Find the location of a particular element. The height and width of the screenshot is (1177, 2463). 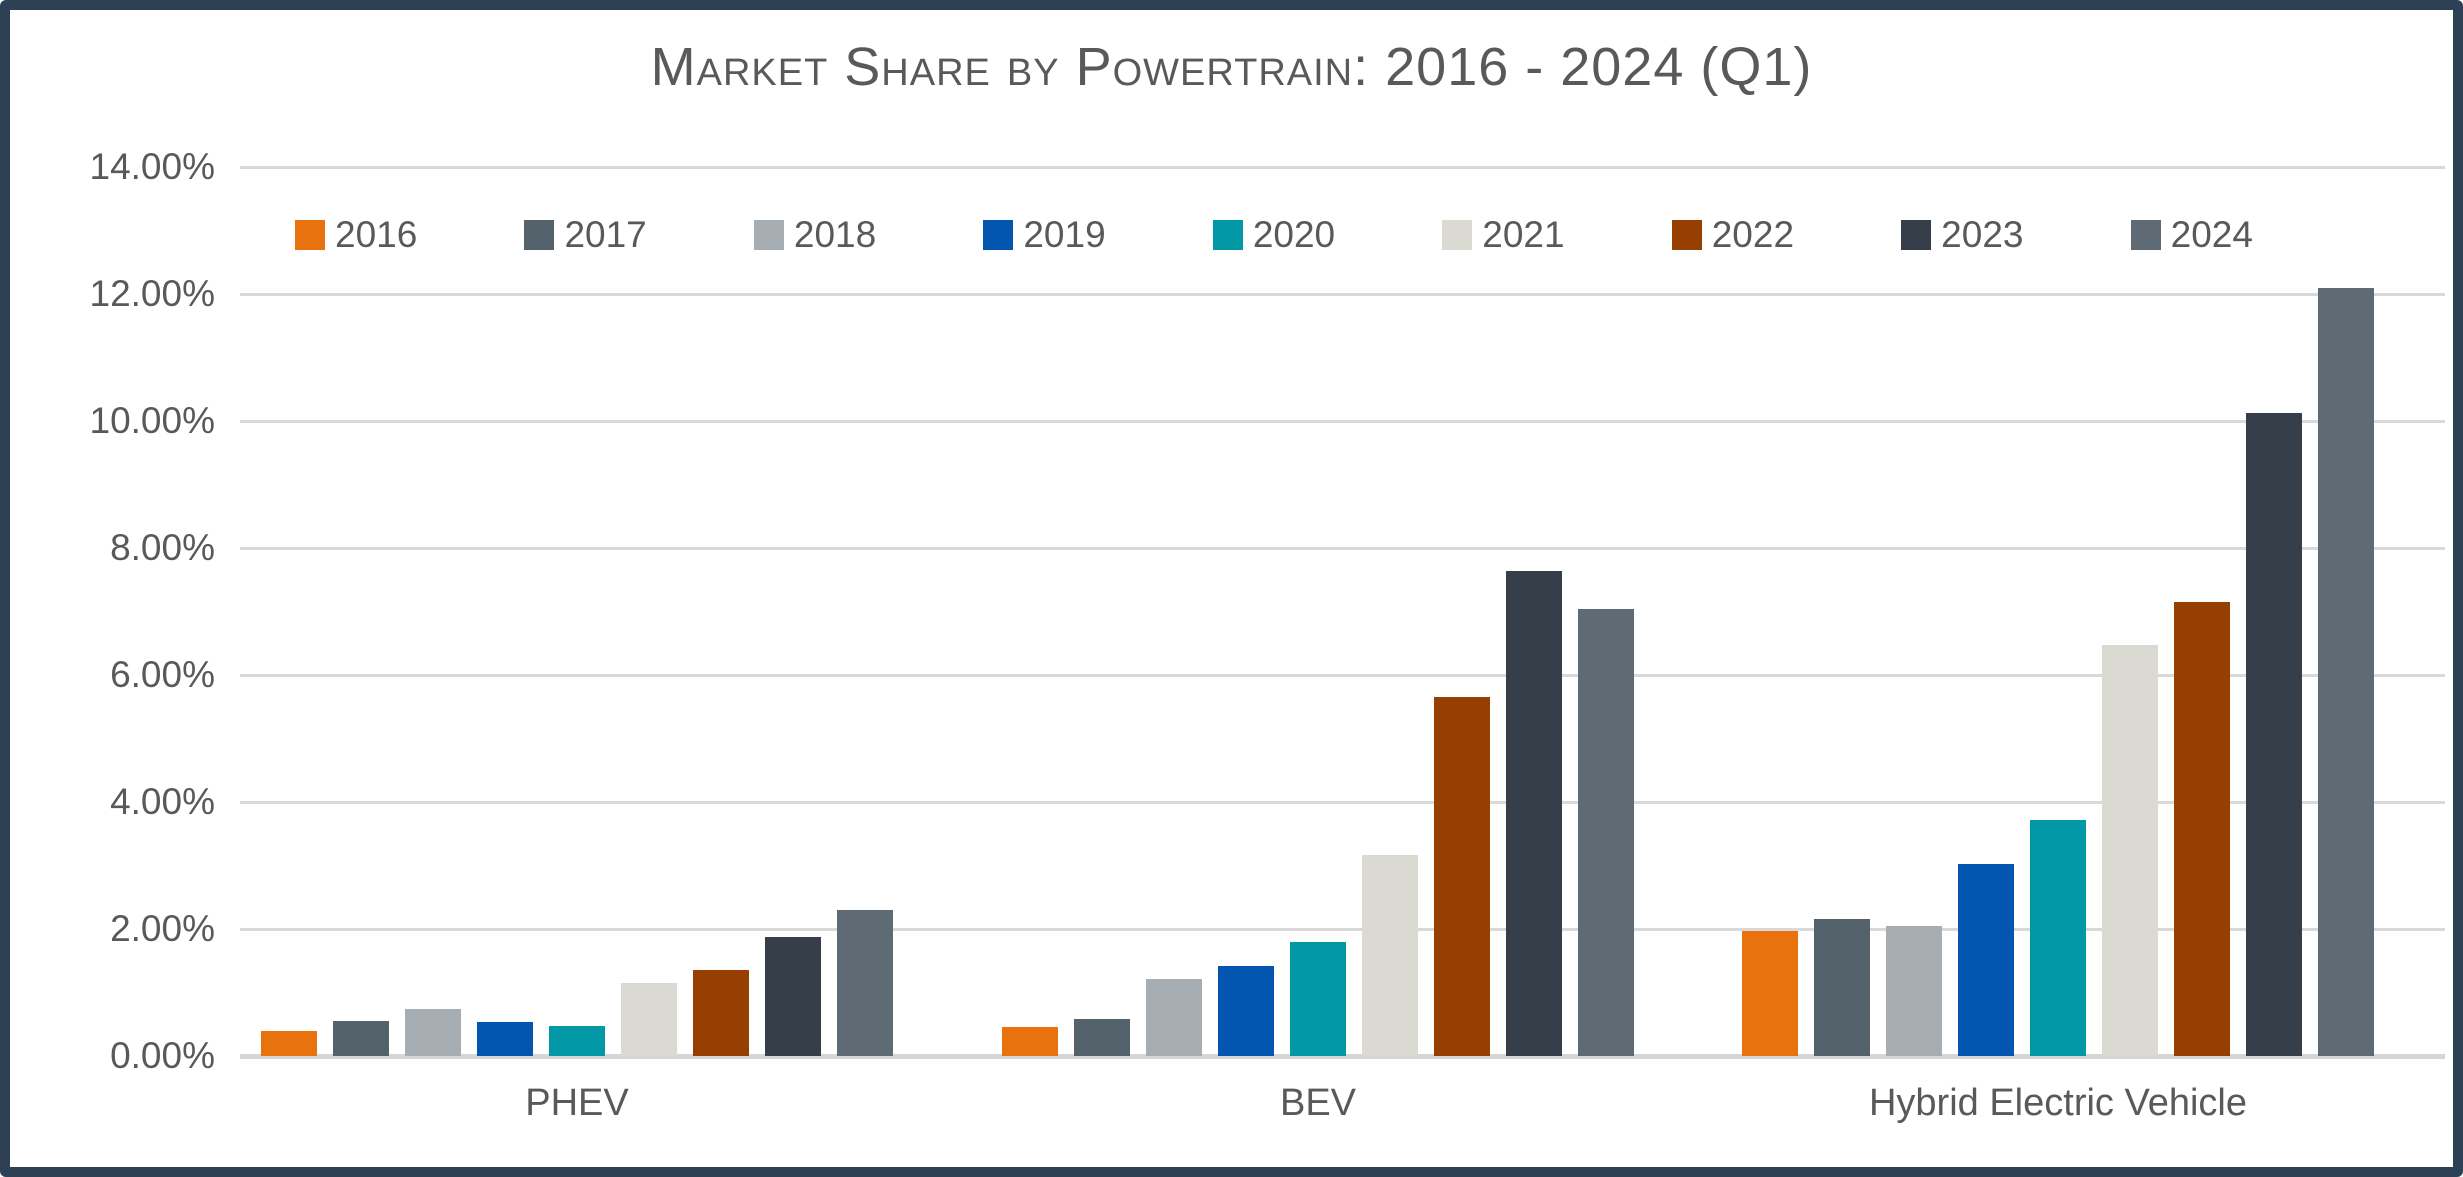

legend-item-2019: 2019 is located at coordinates (1044, 235).